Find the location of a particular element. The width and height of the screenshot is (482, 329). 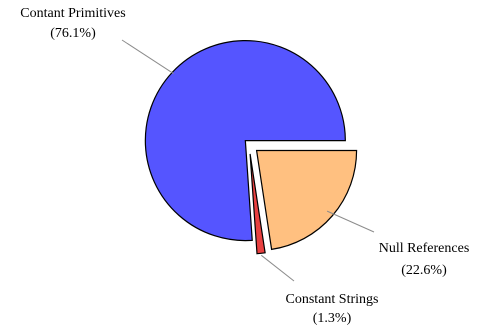

label-contant-primitives-name: Contant Primitives is located at coordinates (72, 13).